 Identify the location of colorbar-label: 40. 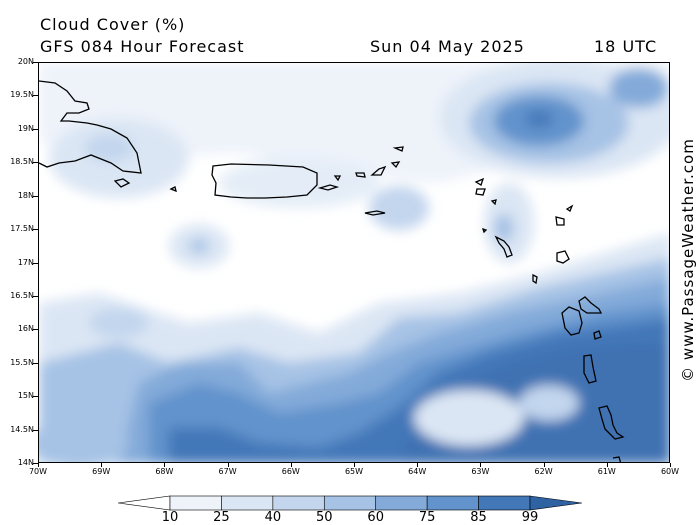
(273, 517).